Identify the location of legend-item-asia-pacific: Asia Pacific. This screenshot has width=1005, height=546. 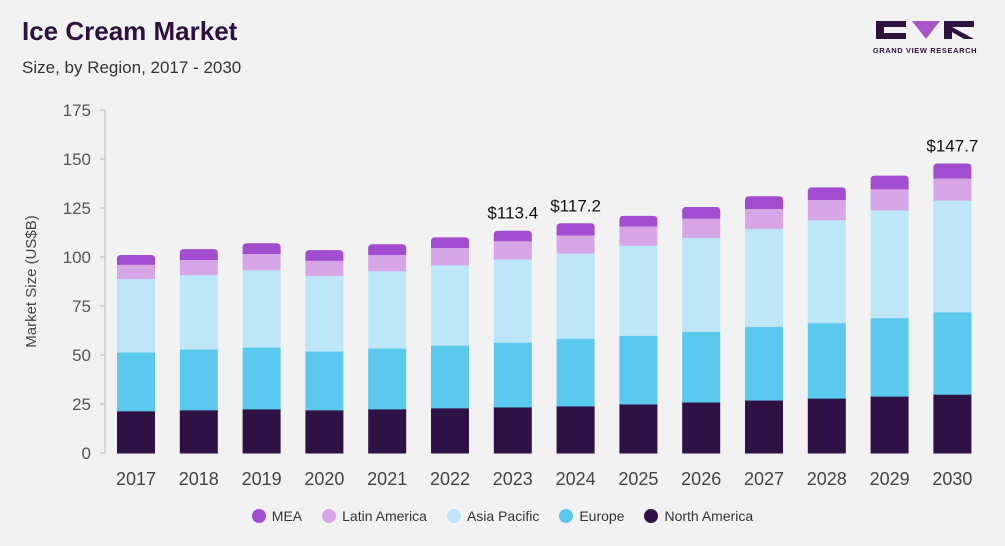
(493, 516).